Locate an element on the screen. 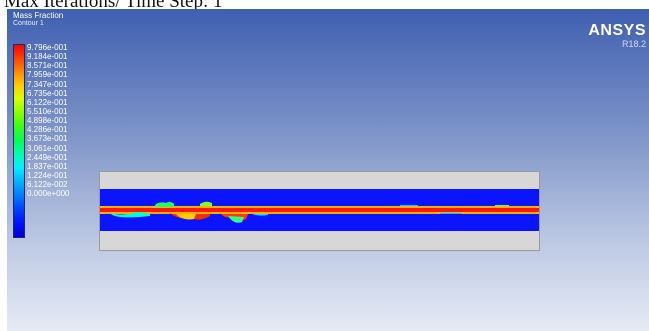 The width and height of the screenshot is (649, 331). legend-label: 3.673e-001 is located at coordinates (47, 139).